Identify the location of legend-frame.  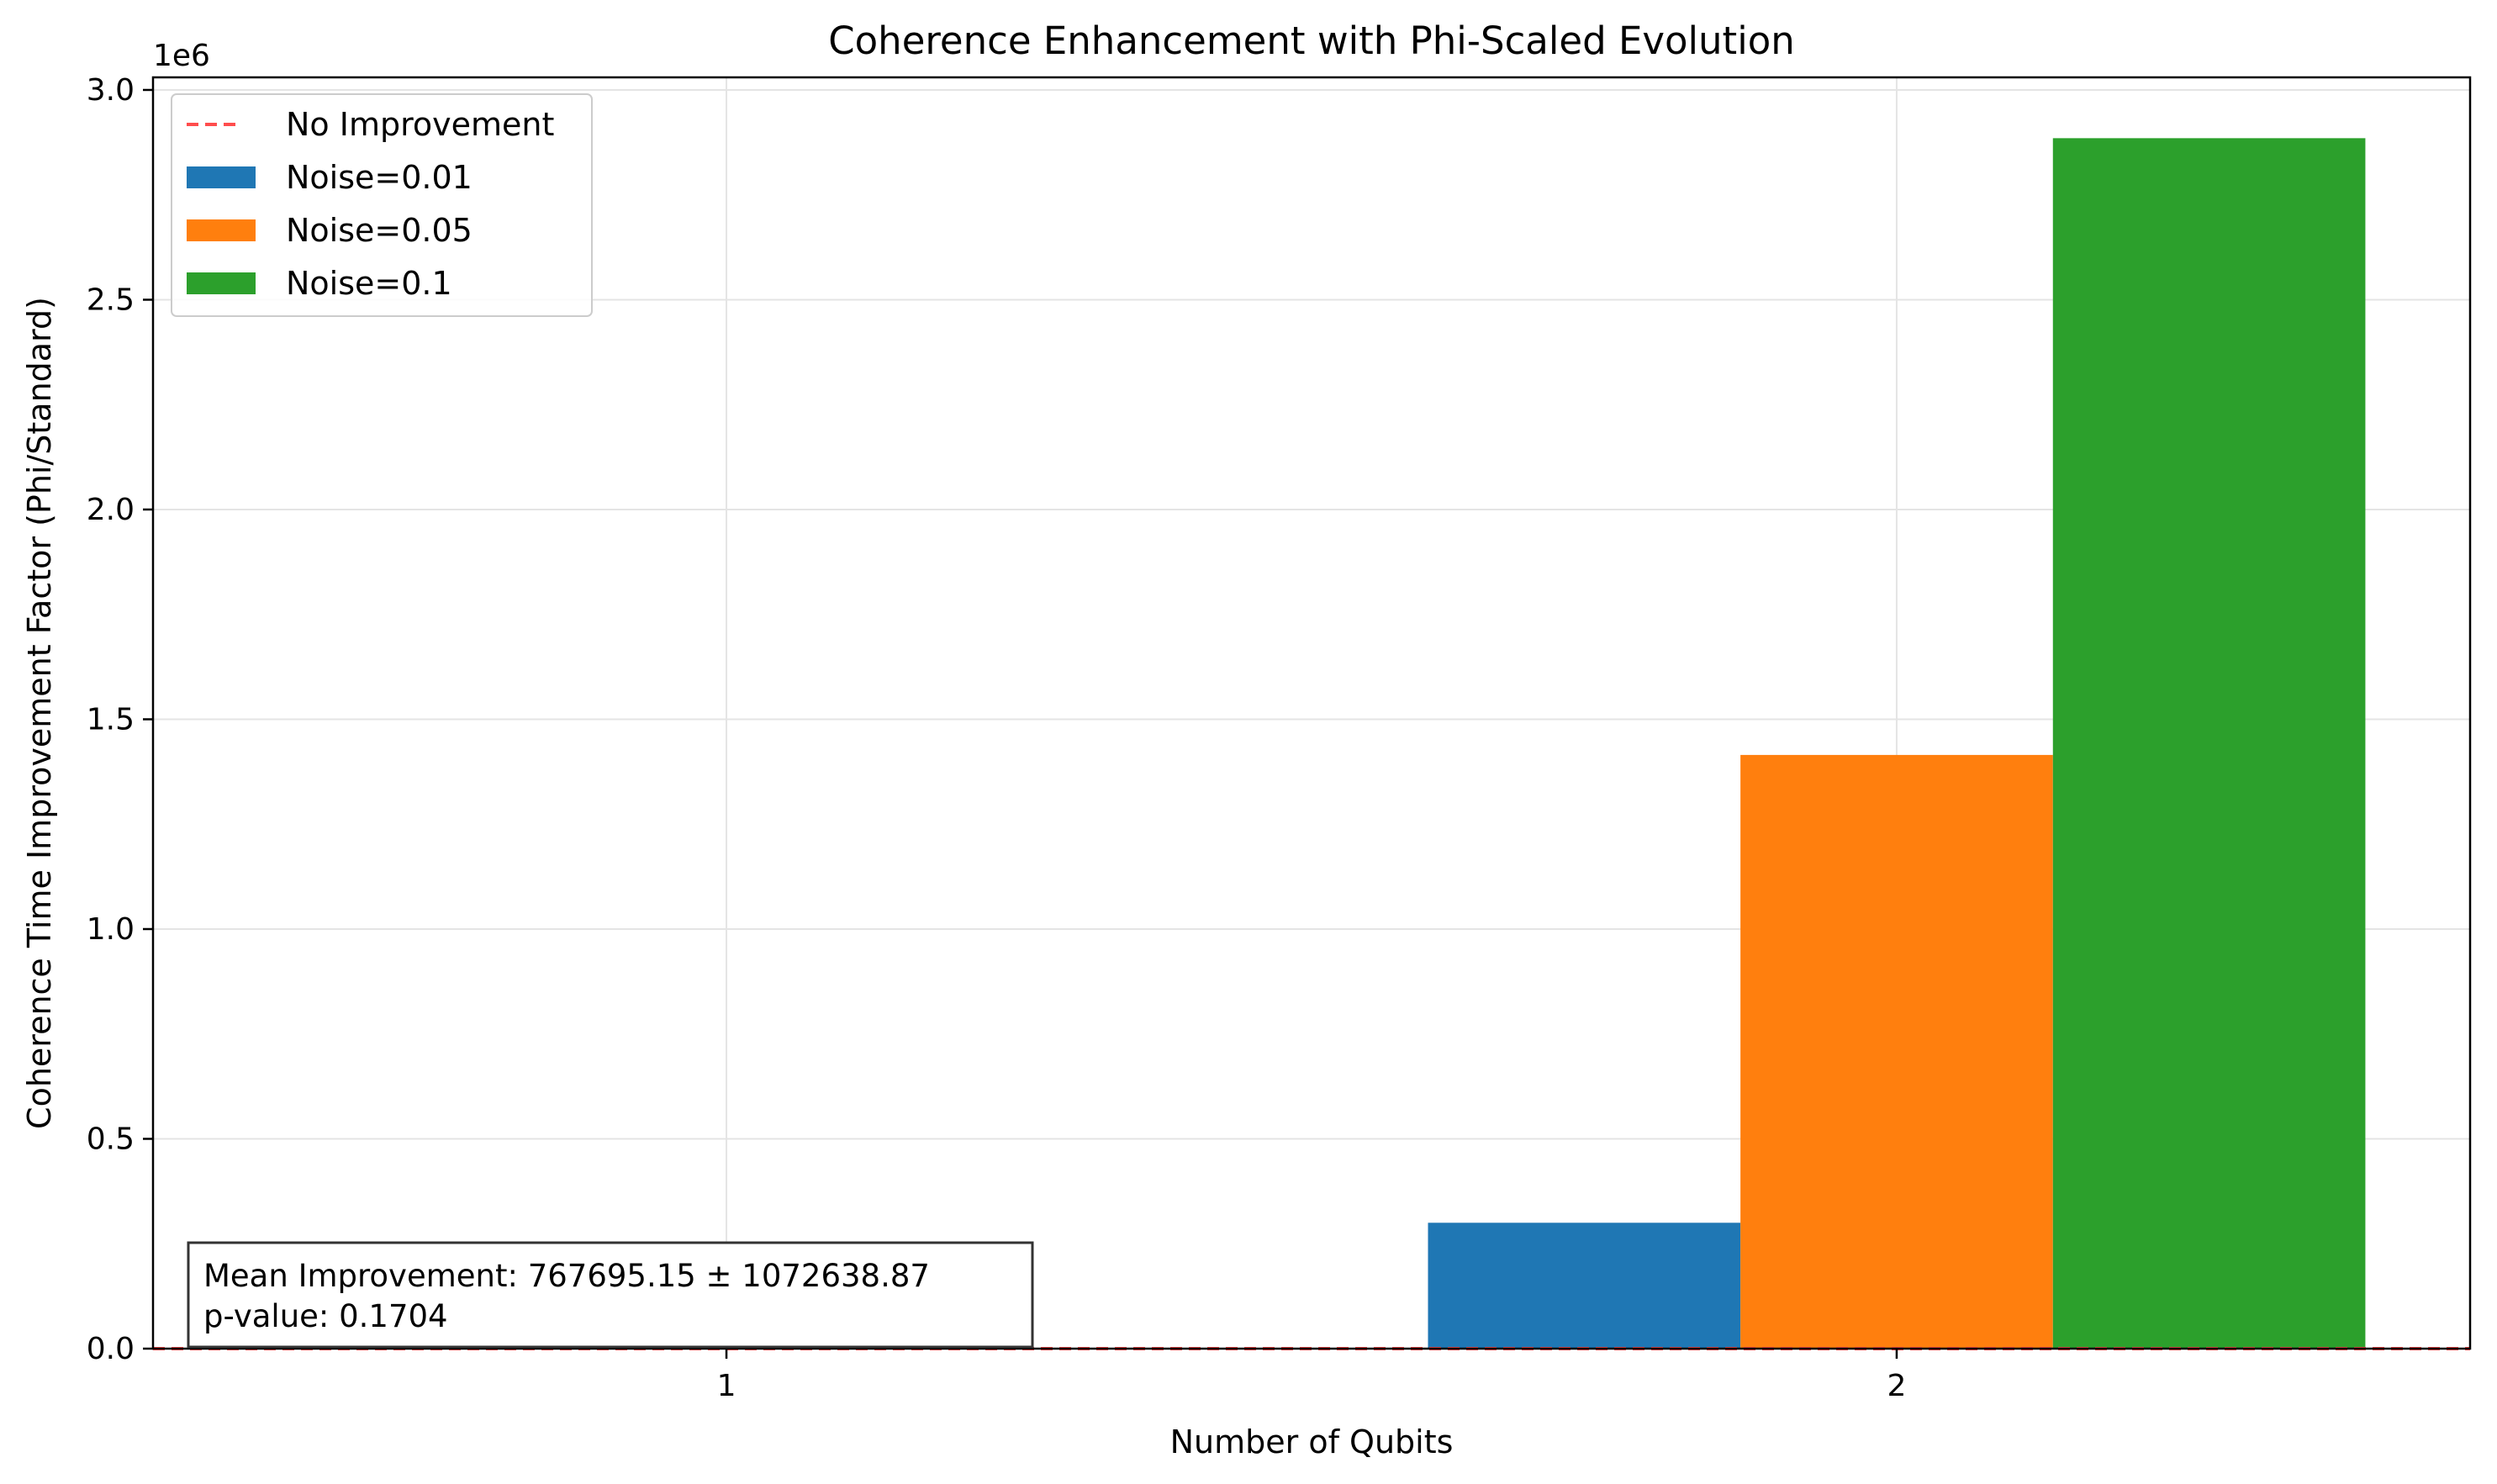
(382, 205).